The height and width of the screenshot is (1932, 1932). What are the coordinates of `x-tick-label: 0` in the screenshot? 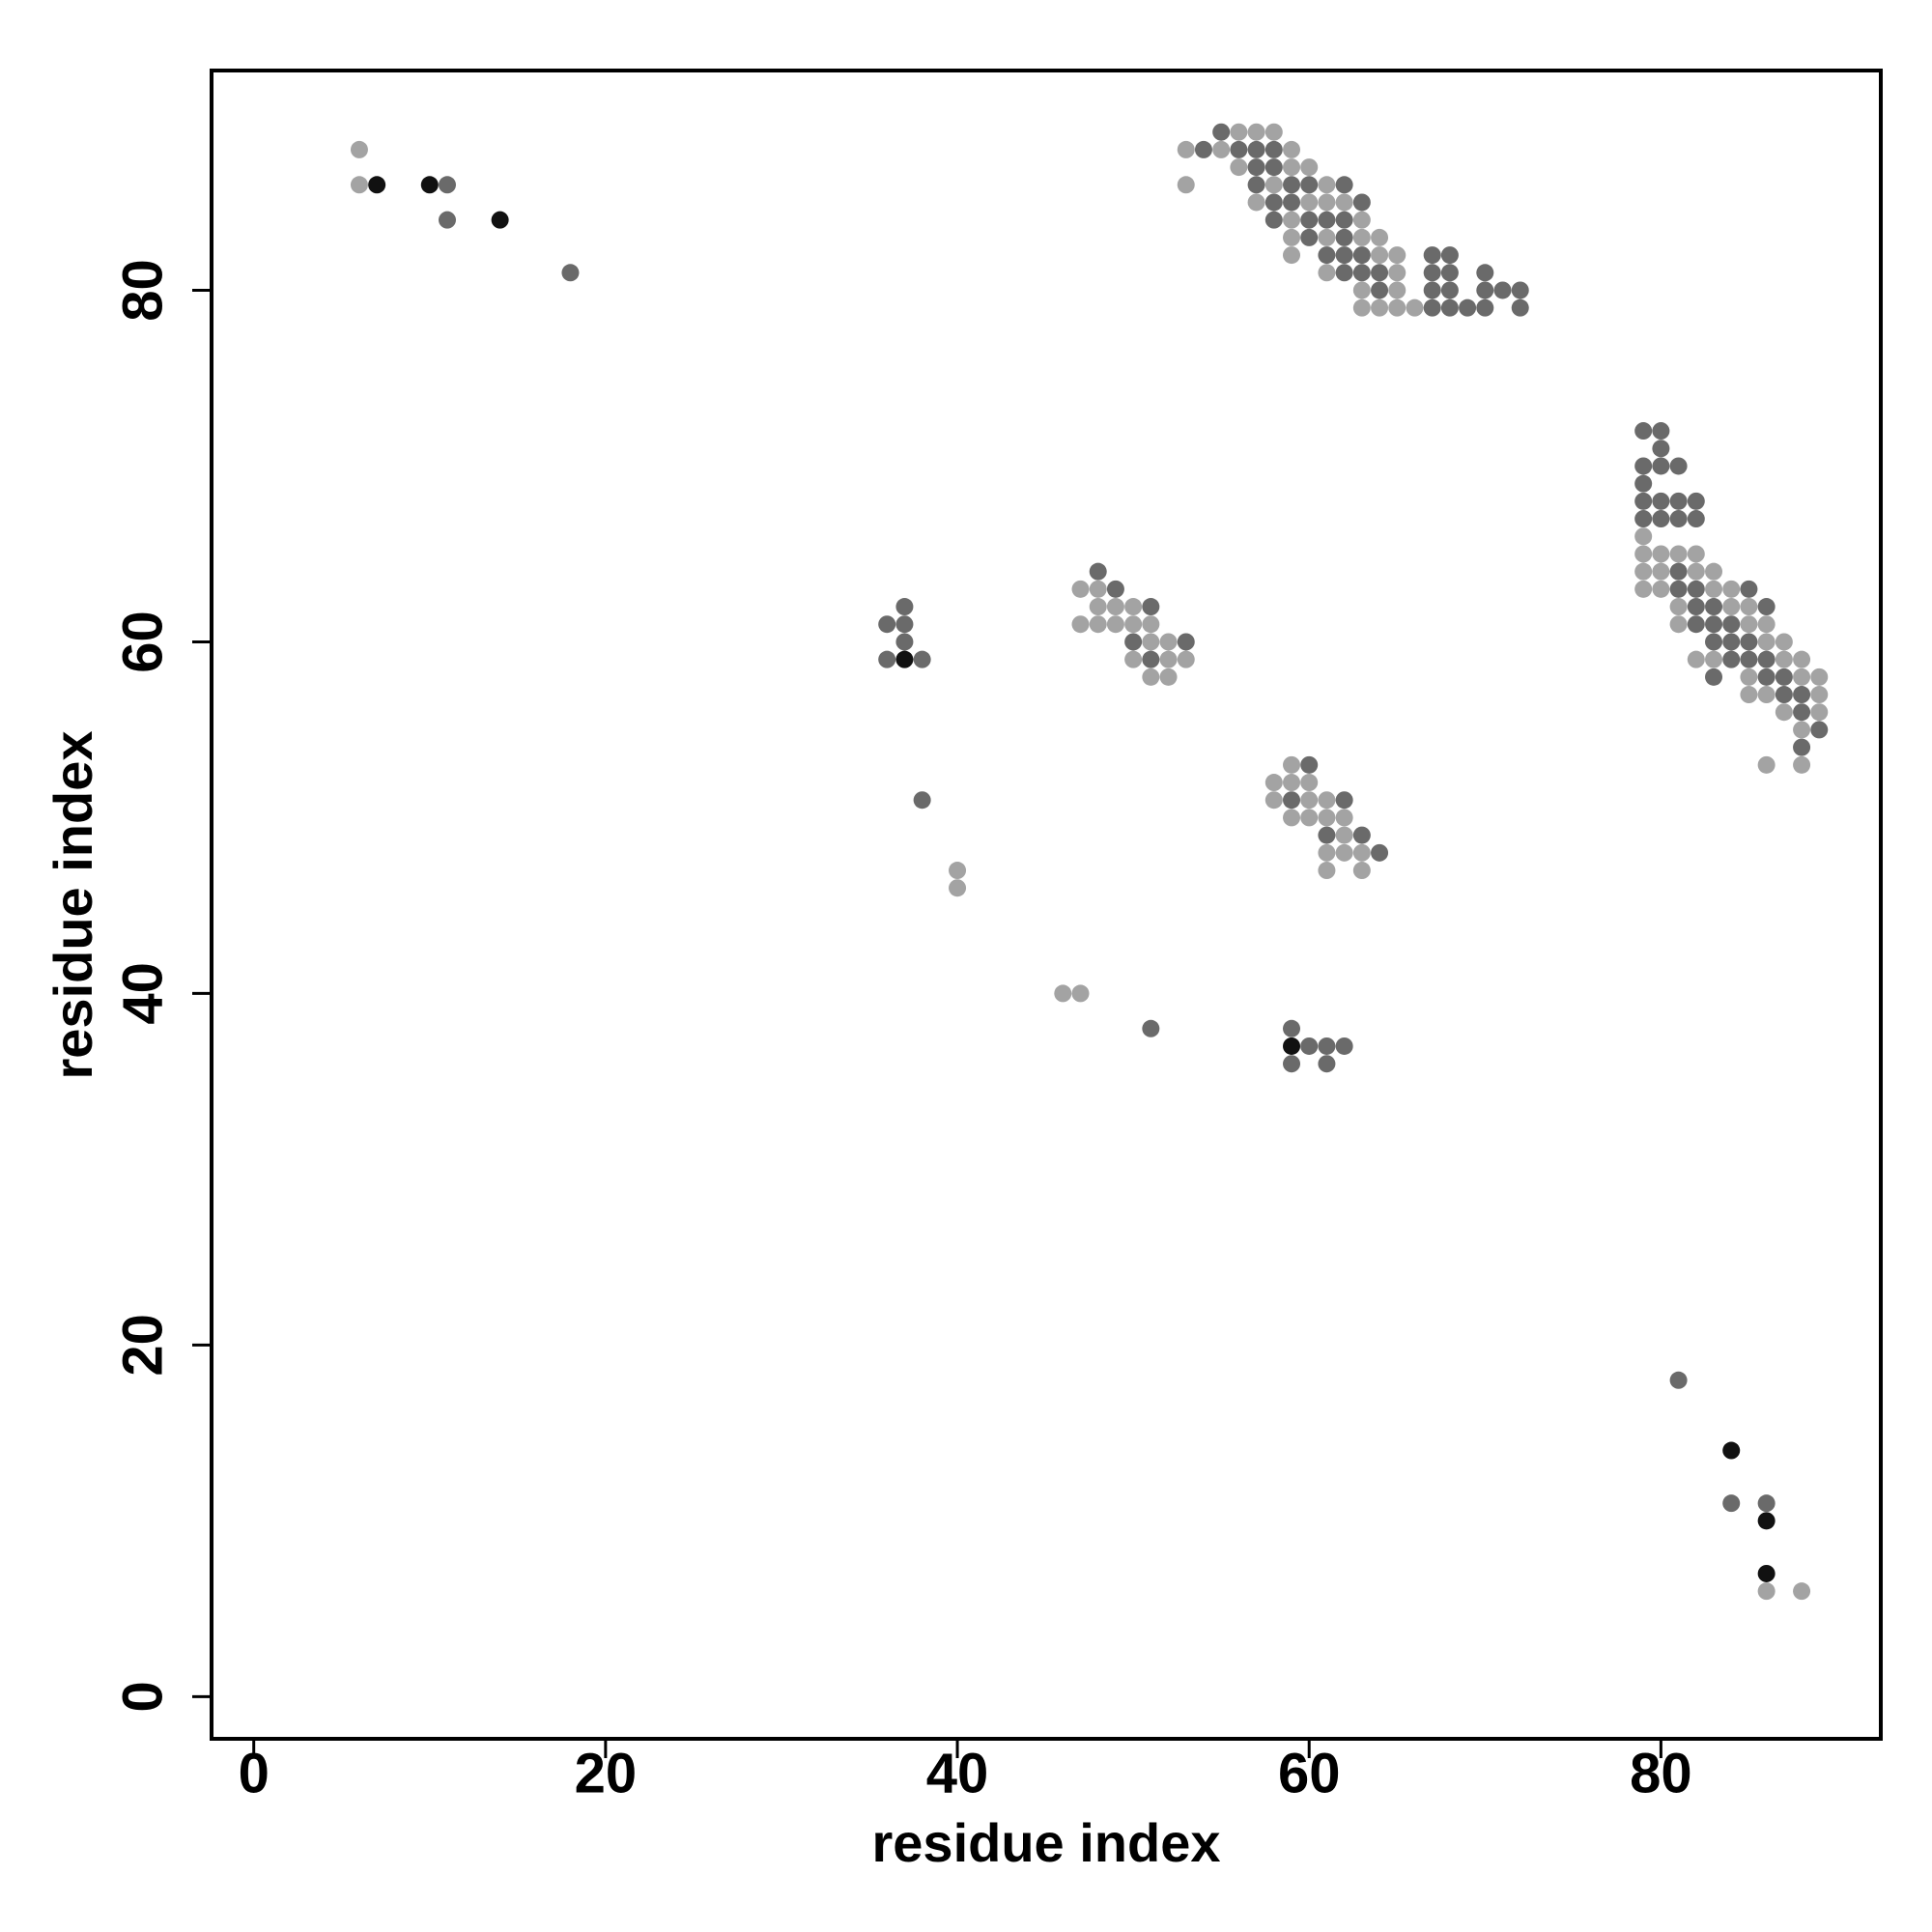 It's located at (254, 1773).